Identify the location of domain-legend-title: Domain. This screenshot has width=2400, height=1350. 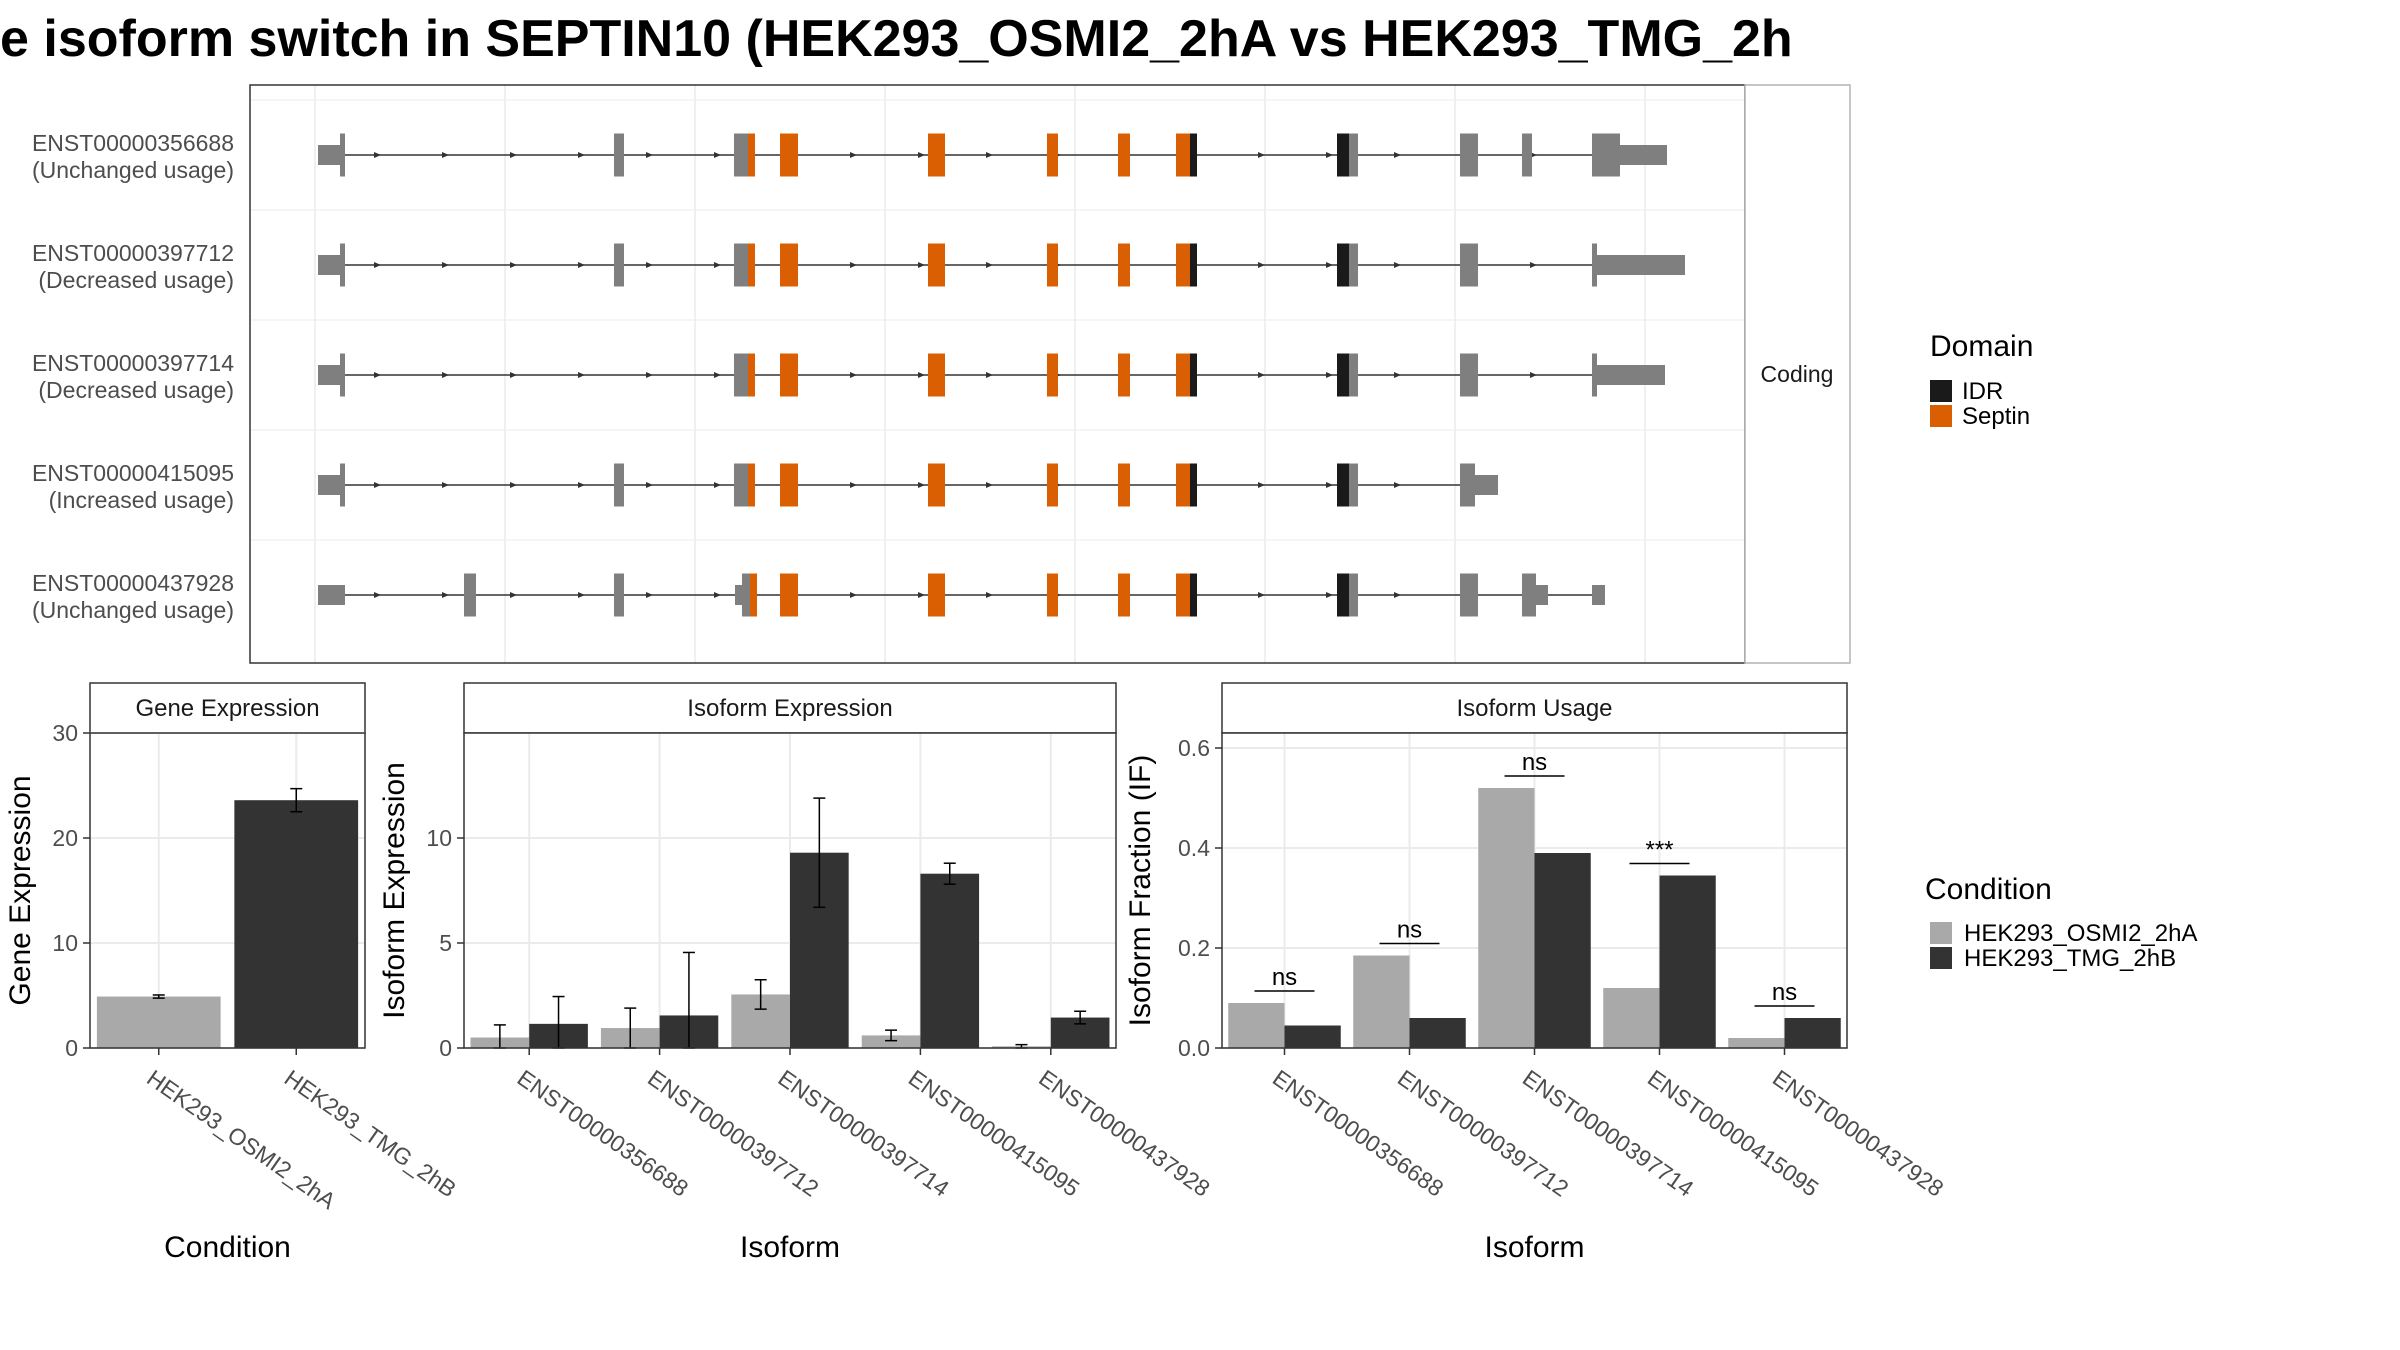
(1981, 346).